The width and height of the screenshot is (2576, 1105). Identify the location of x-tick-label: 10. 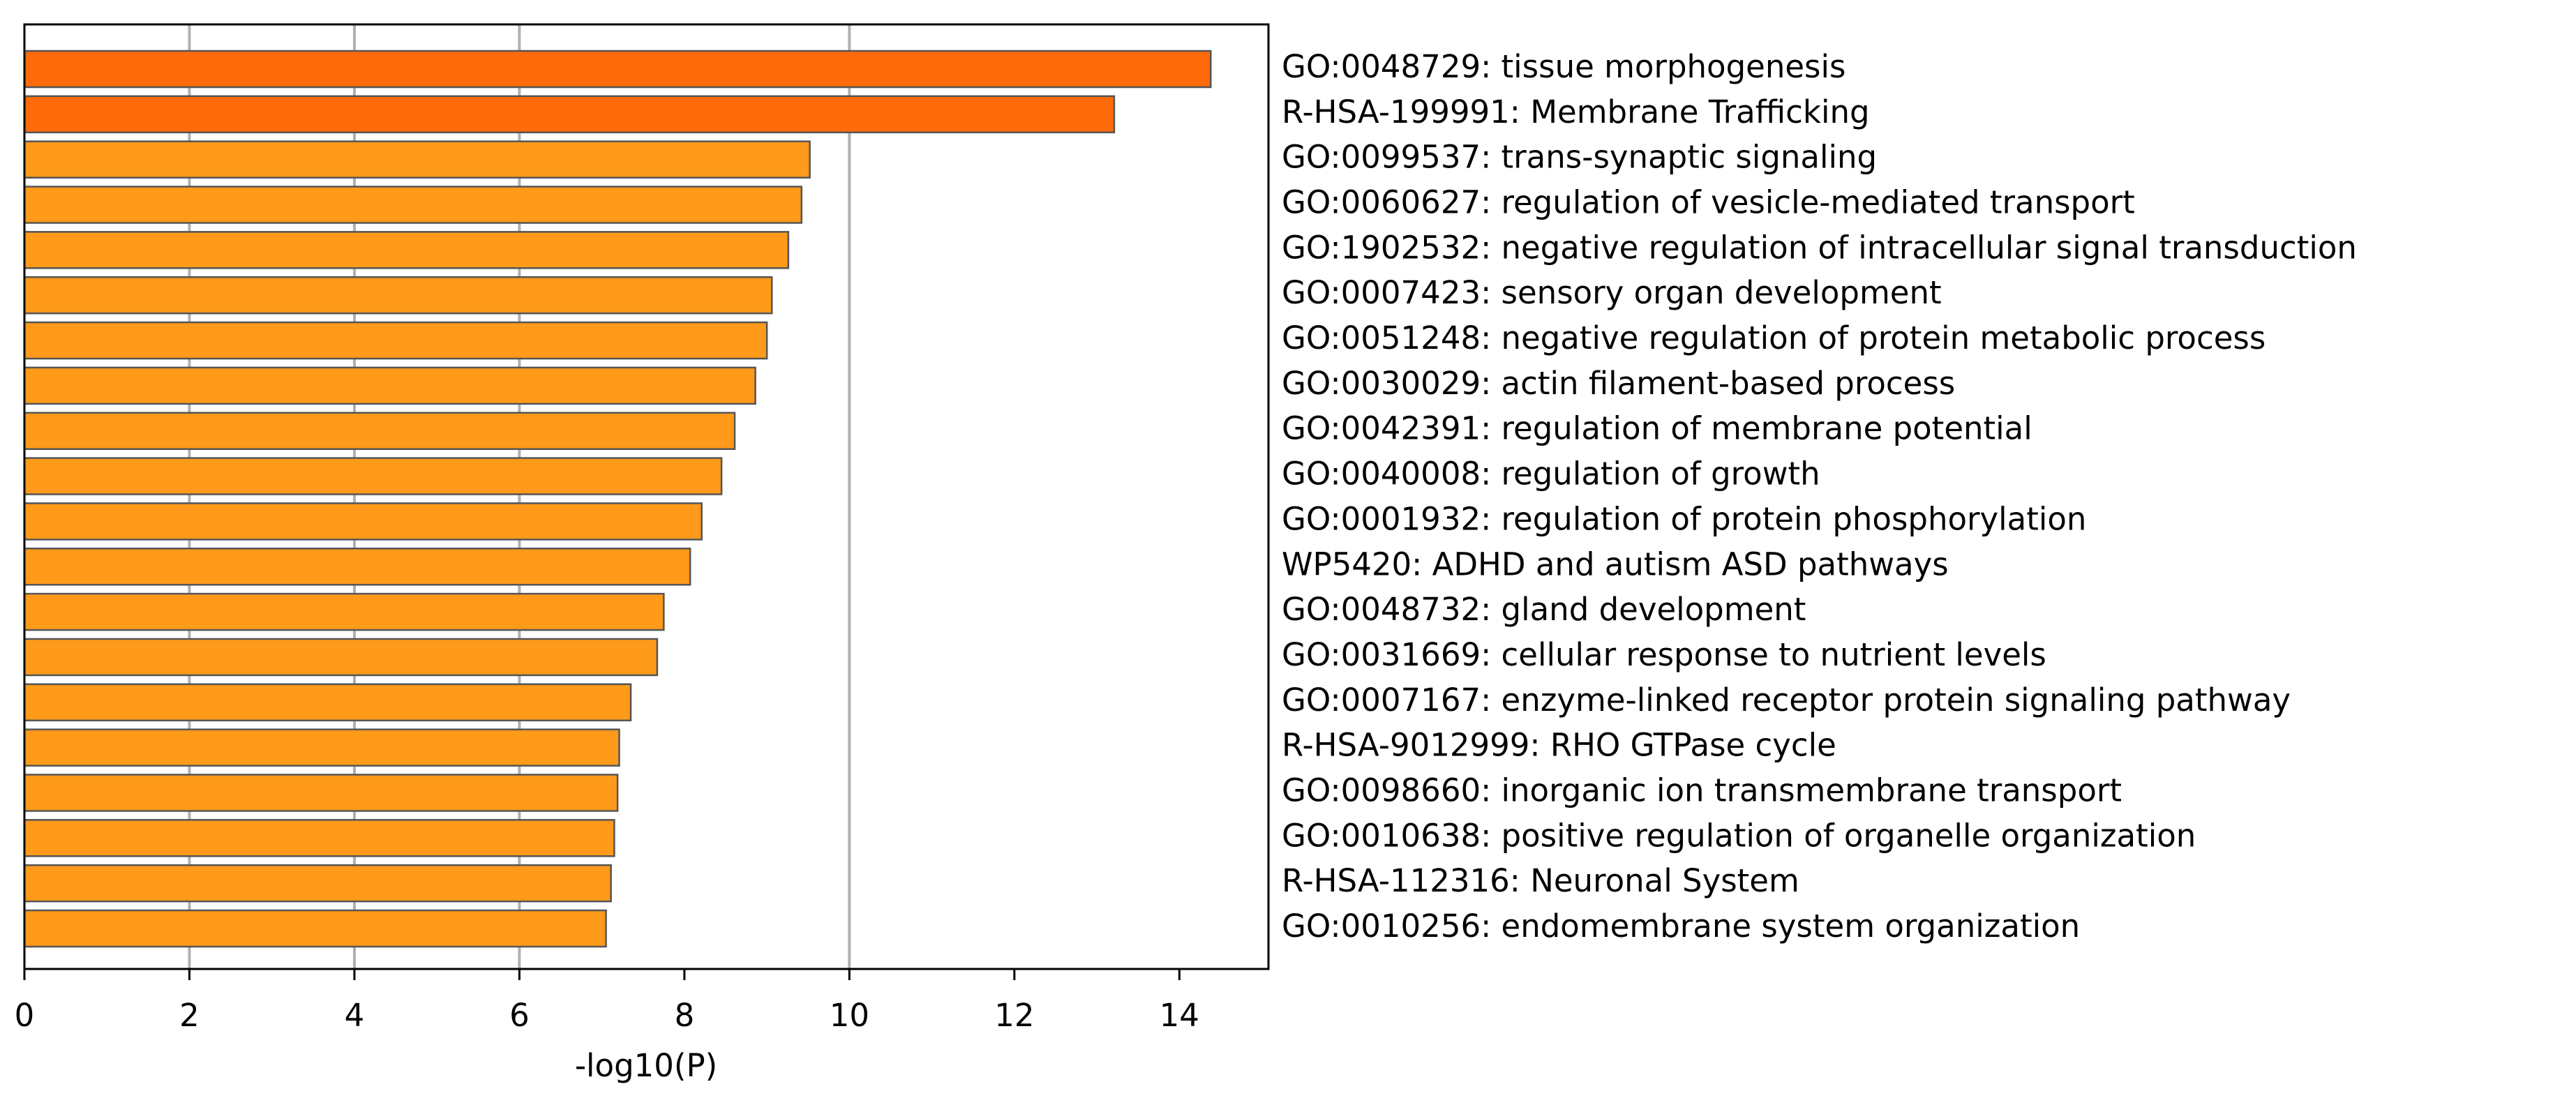
(850, 1015).